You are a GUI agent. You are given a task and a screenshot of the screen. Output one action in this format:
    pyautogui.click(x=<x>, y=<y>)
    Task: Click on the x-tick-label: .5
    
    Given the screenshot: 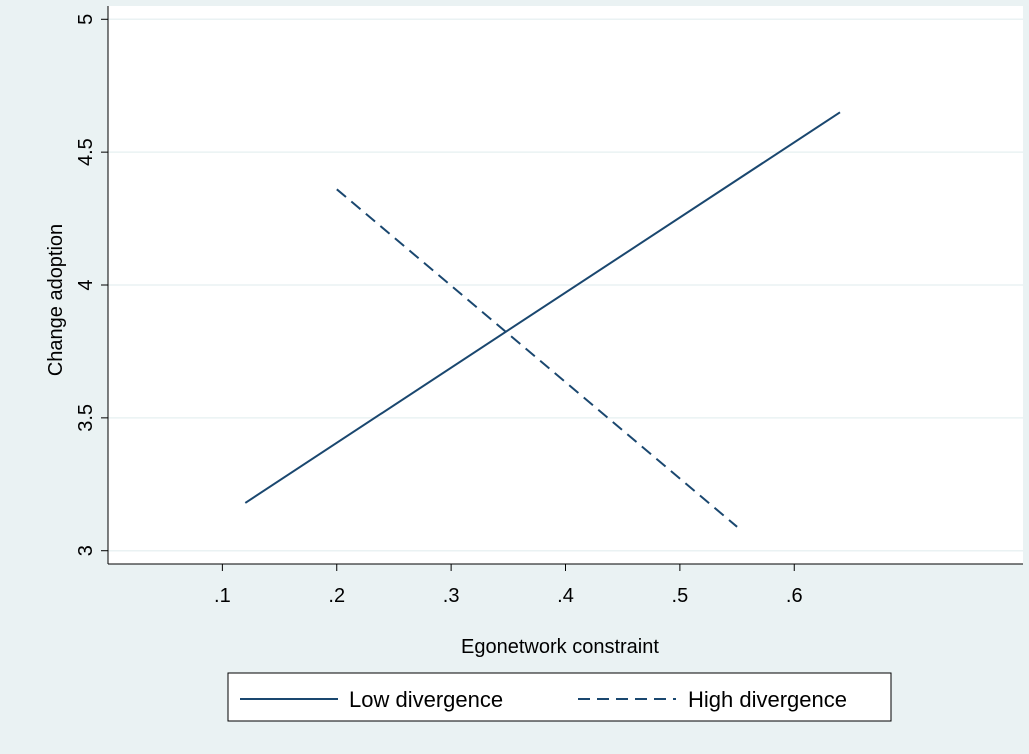 What is the action you would take?
    pyautogui.click(x=680, y=596)
    